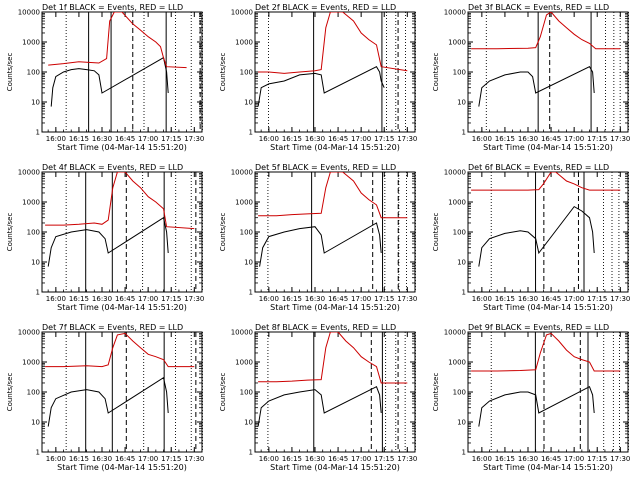 This screenshot has height=480, width=640. What do you see at coordinates (538, 167) in the screenshot?
I see `panel-title: Det 6f BLACK = Events, RED = LLD` at bounding box center [538, 167].